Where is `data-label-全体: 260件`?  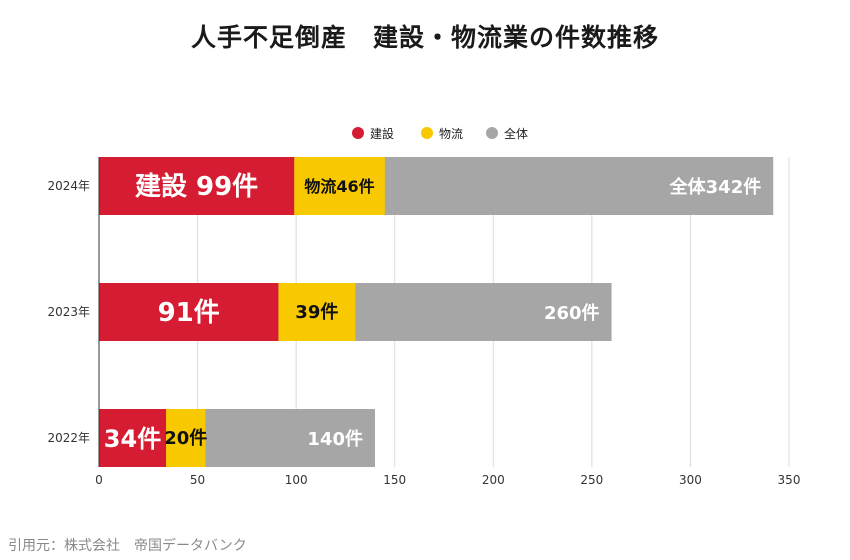
data-label-全体: 260件 is located at coordinates (572, 313).